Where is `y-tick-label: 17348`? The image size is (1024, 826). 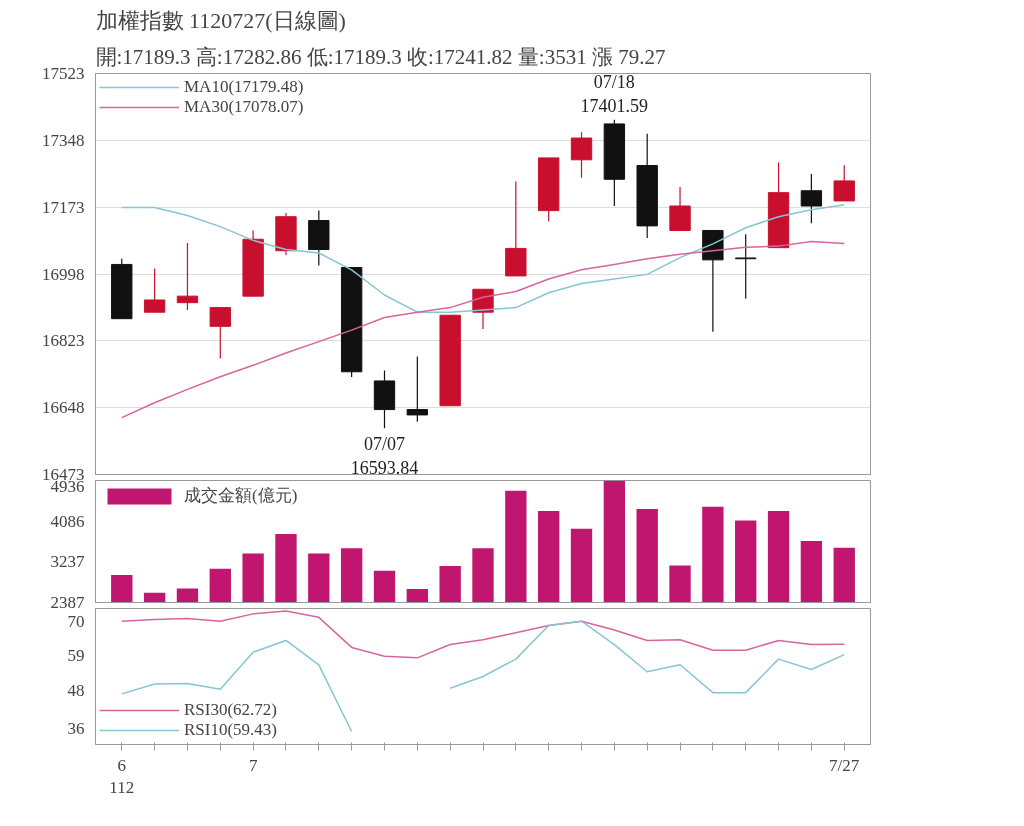 y-tick-label: 17348 is located at coordinates (63, 140).